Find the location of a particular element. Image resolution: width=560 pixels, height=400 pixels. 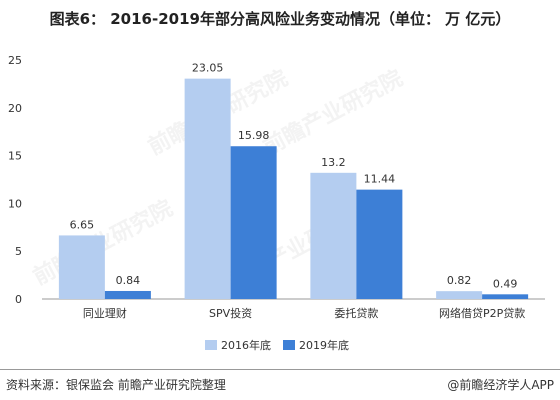

x-tick-label: 委托贷款 is located at coordinates (356, 313).